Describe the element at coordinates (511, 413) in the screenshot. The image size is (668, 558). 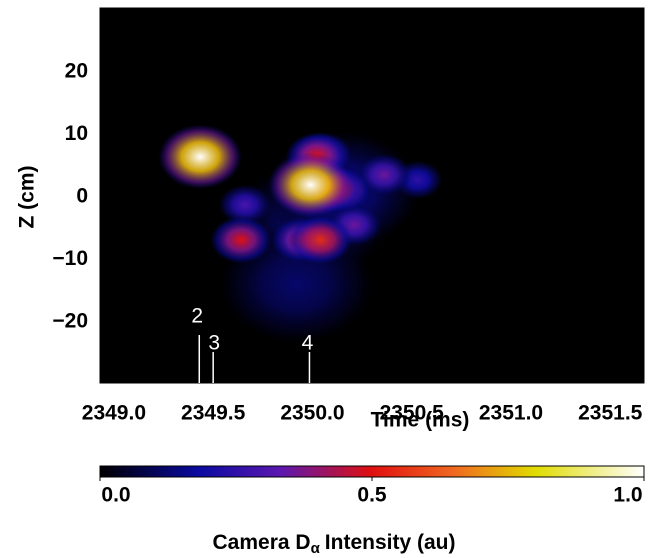
I see `x-tick-label: 2351.0` at that location.